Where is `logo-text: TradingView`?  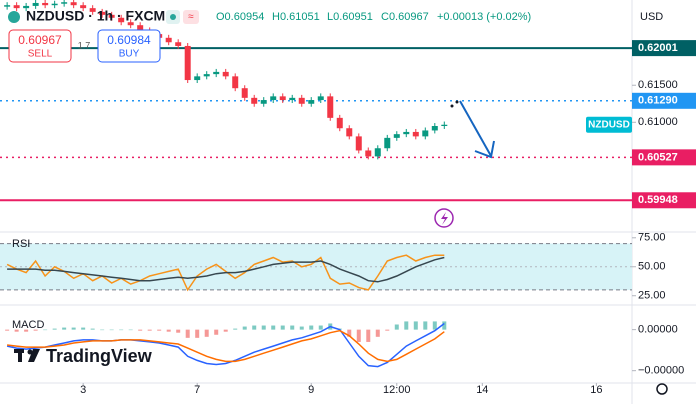 logo-text: TradingView is located at coordinates (99, 356).